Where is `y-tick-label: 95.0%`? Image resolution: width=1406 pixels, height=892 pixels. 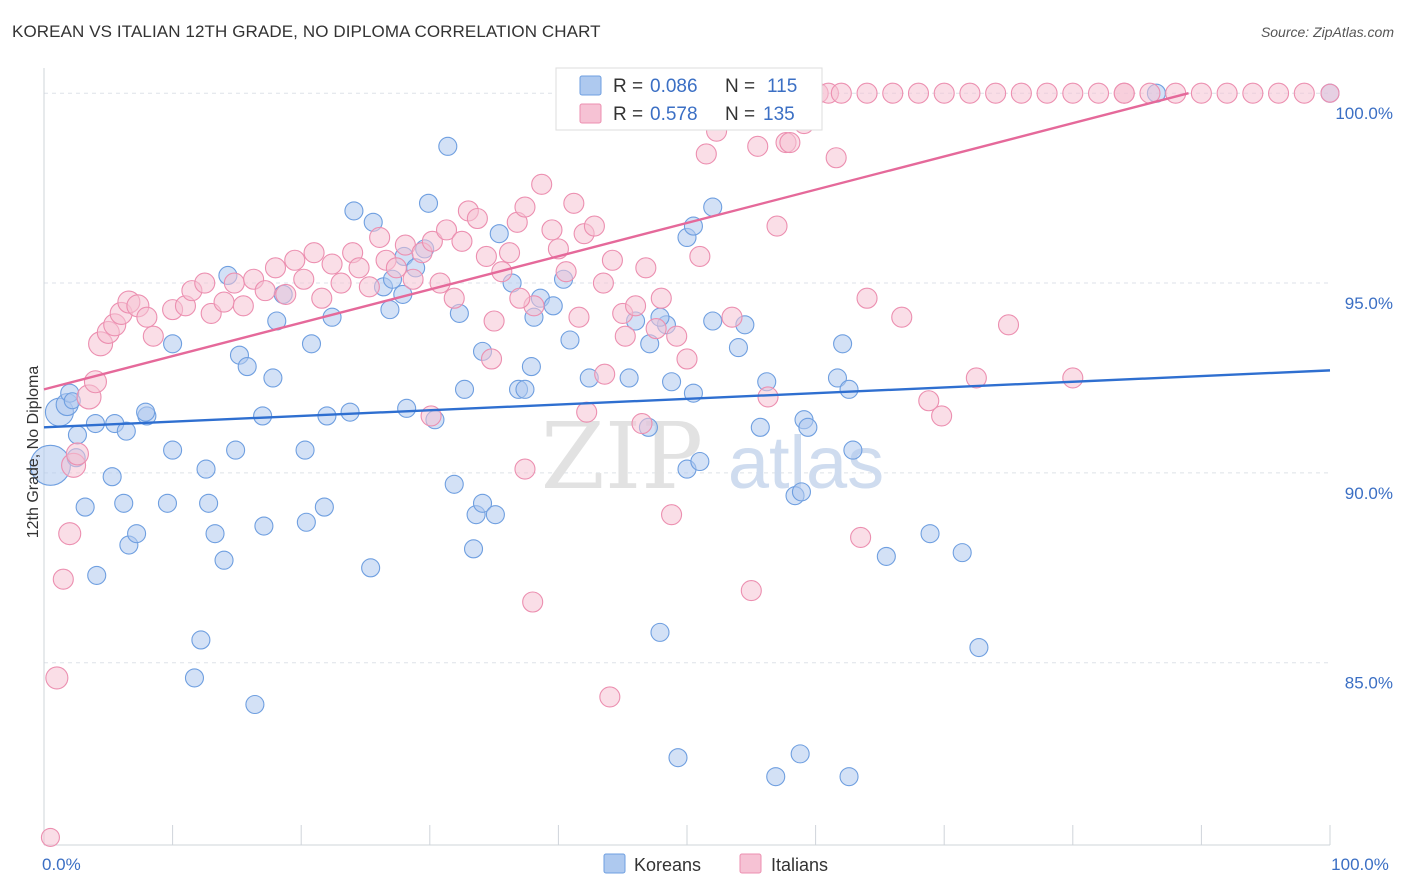
y-tick-label: 95.0% is located at coordinates (1369, 303).